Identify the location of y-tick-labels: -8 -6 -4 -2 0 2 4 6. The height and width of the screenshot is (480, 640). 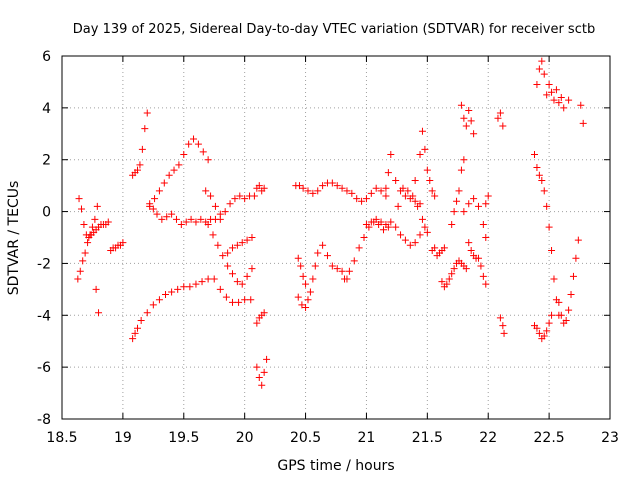
(44, 238).